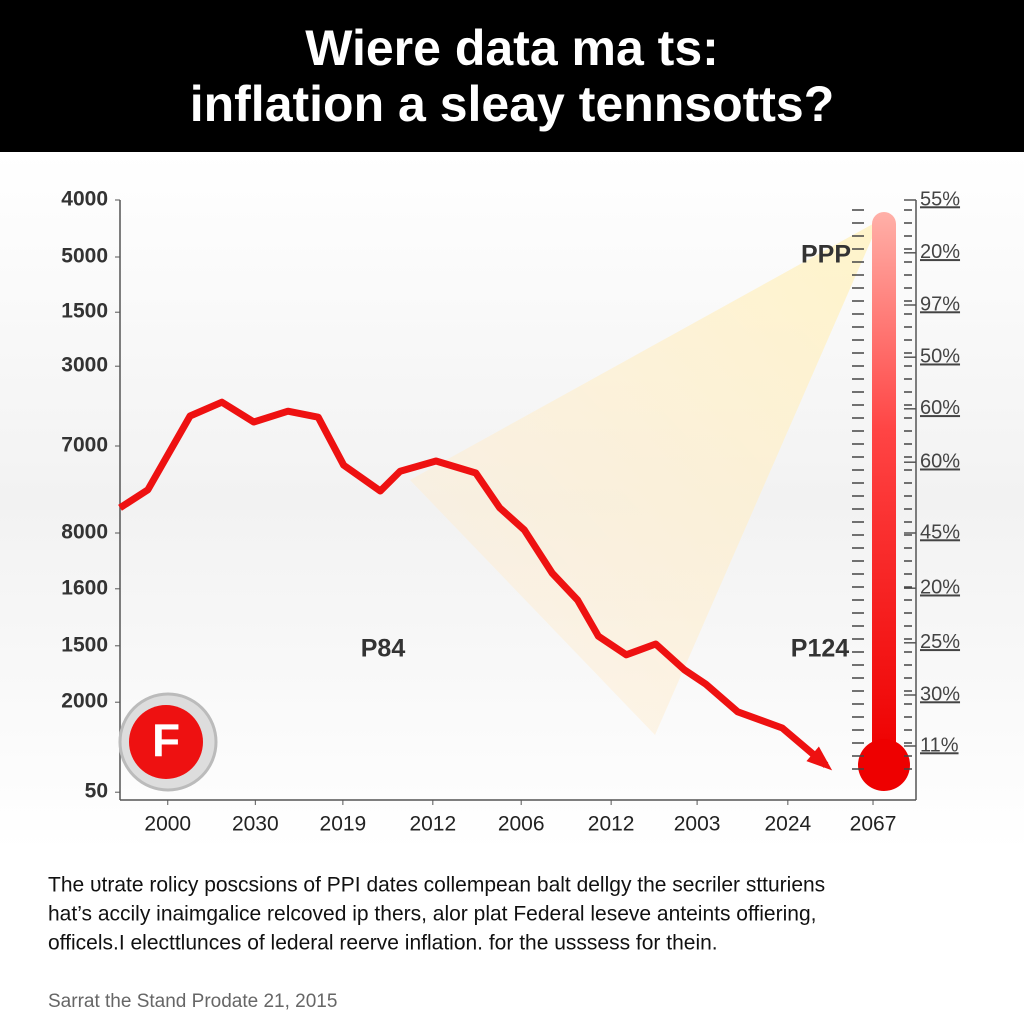 The image size is (1024, 1024). What do you see at coordinates (84, 199) in the screenshot?
I see `y-tick-label: 4000` at bounding box center [84, 199].